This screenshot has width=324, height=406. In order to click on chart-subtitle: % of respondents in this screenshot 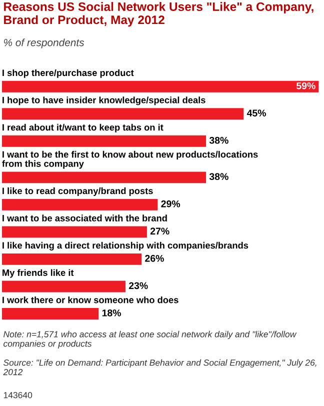, I will do `click(44, 43)`.